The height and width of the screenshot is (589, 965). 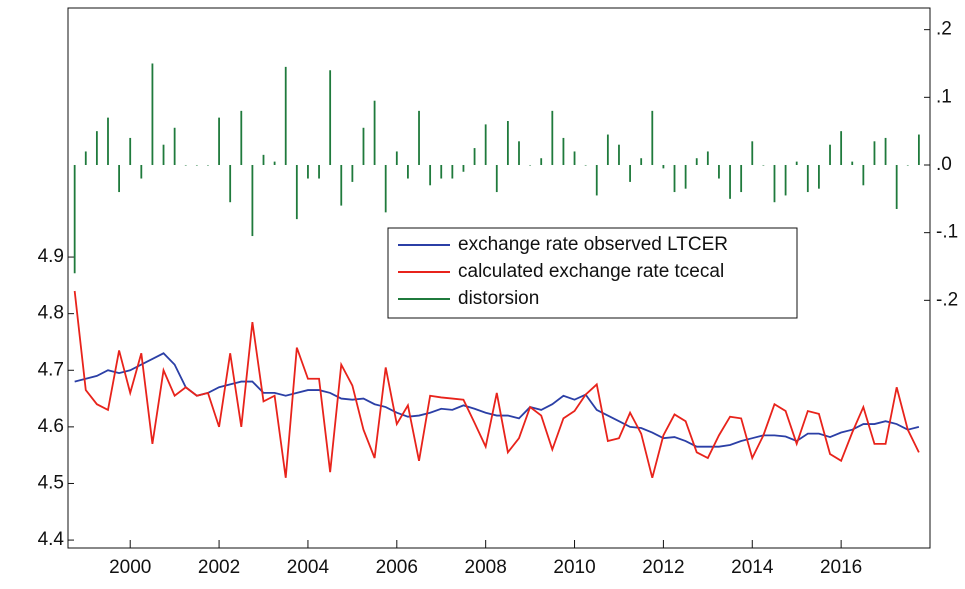 I want to click on y2-tick-label: .1, so click(x=944, y=96).